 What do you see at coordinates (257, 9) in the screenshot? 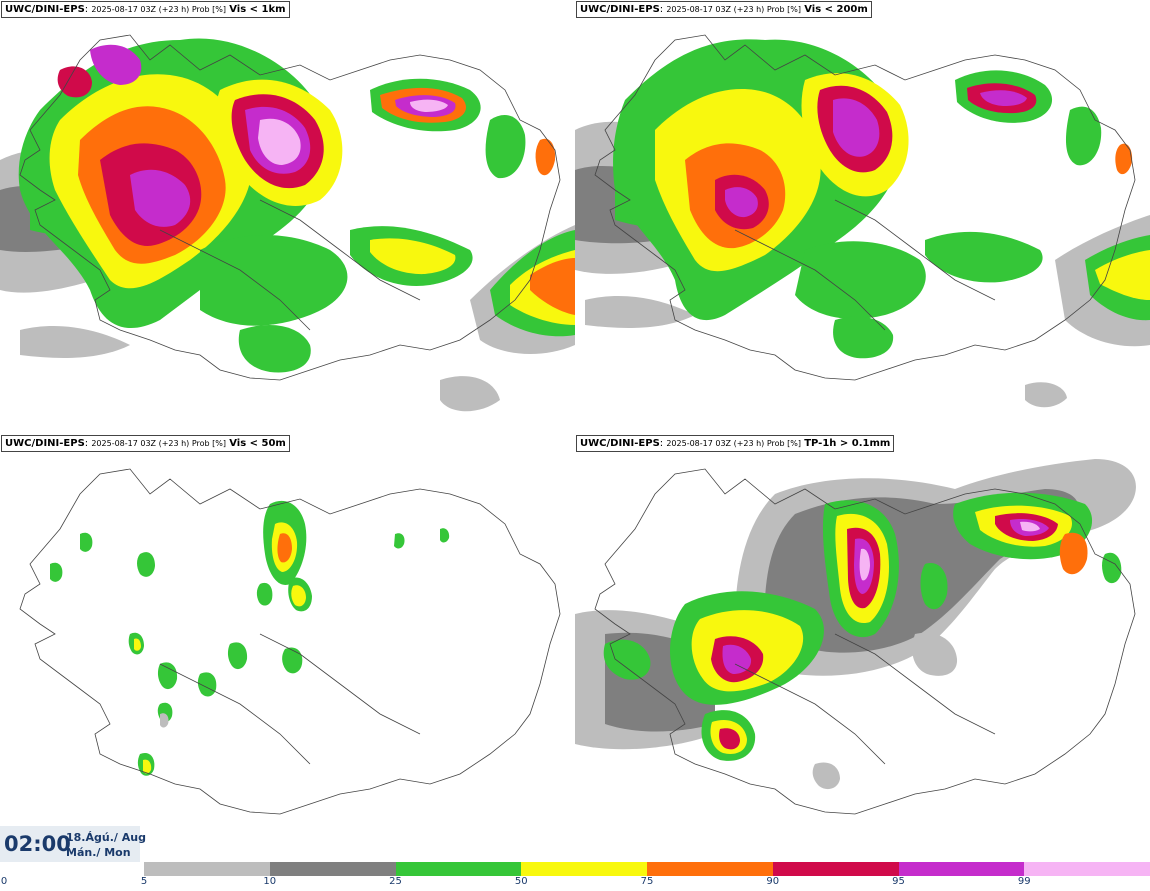
I see `variable-label: Vis < 1km` at bounding box center [257, 9].